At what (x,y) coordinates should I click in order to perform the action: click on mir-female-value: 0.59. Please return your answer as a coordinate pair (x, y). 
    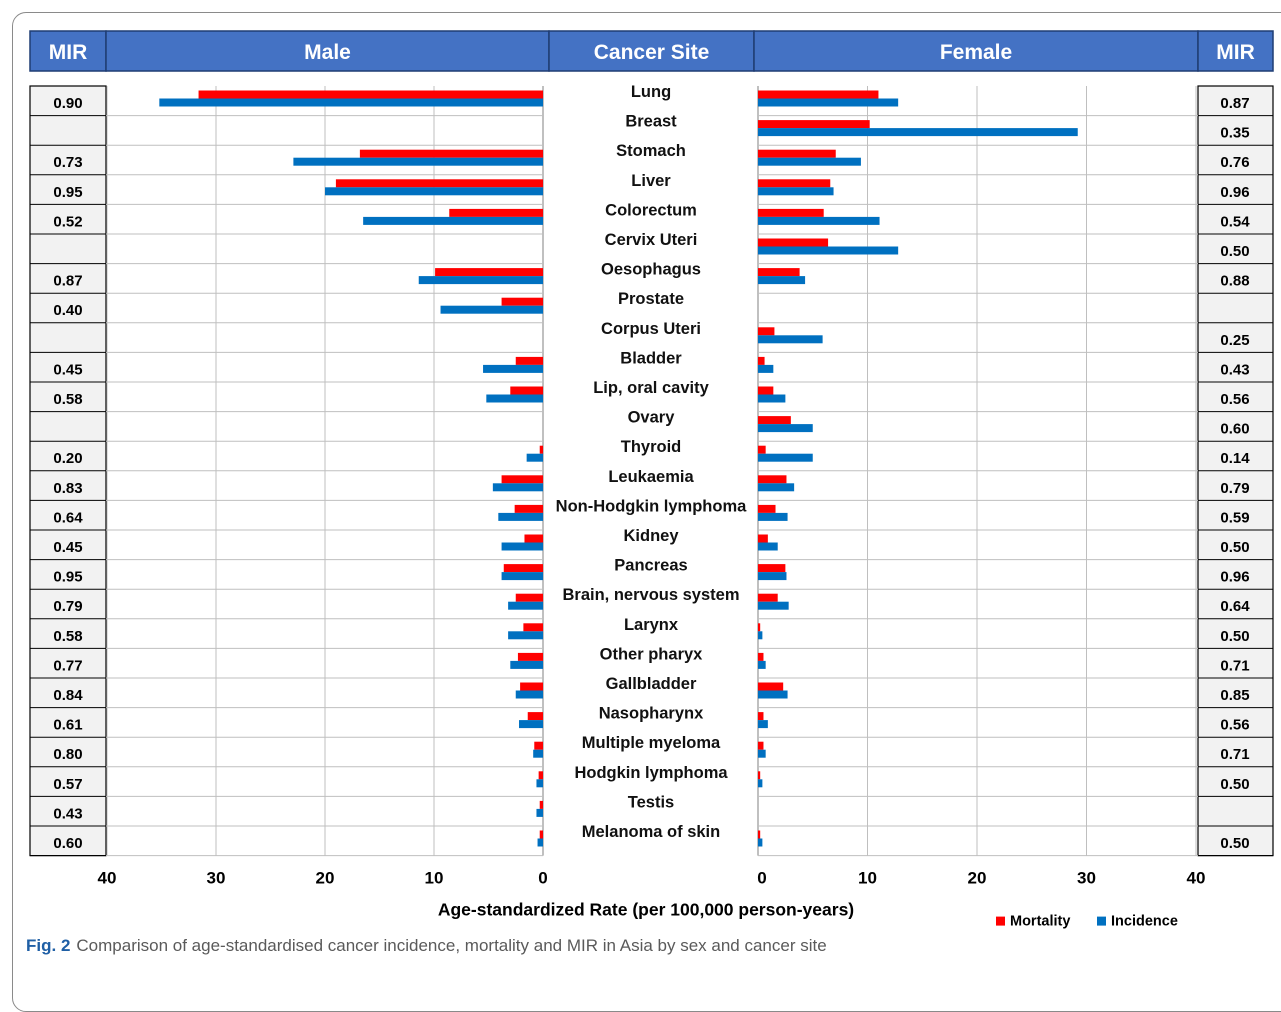
    Looking at the image, I should click on (1234, 517).